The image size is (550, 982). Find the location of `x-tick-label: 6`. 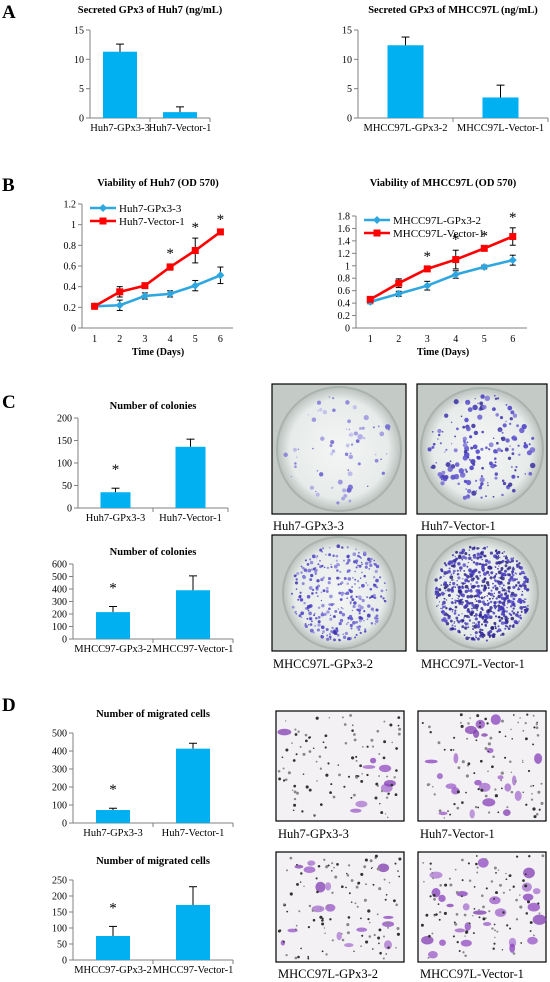

x-tick-label: 6 is located at coordinates (220, 339).